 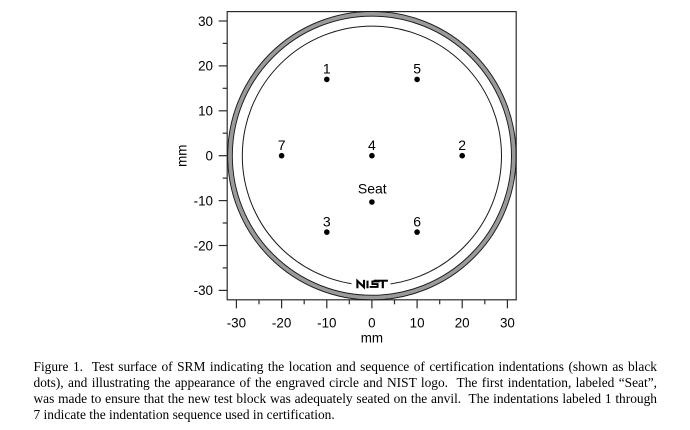 What do you see at coordinates (327, 221) in the screenshot?
I see `svg-text: 3` at bounding box center [327, 221].